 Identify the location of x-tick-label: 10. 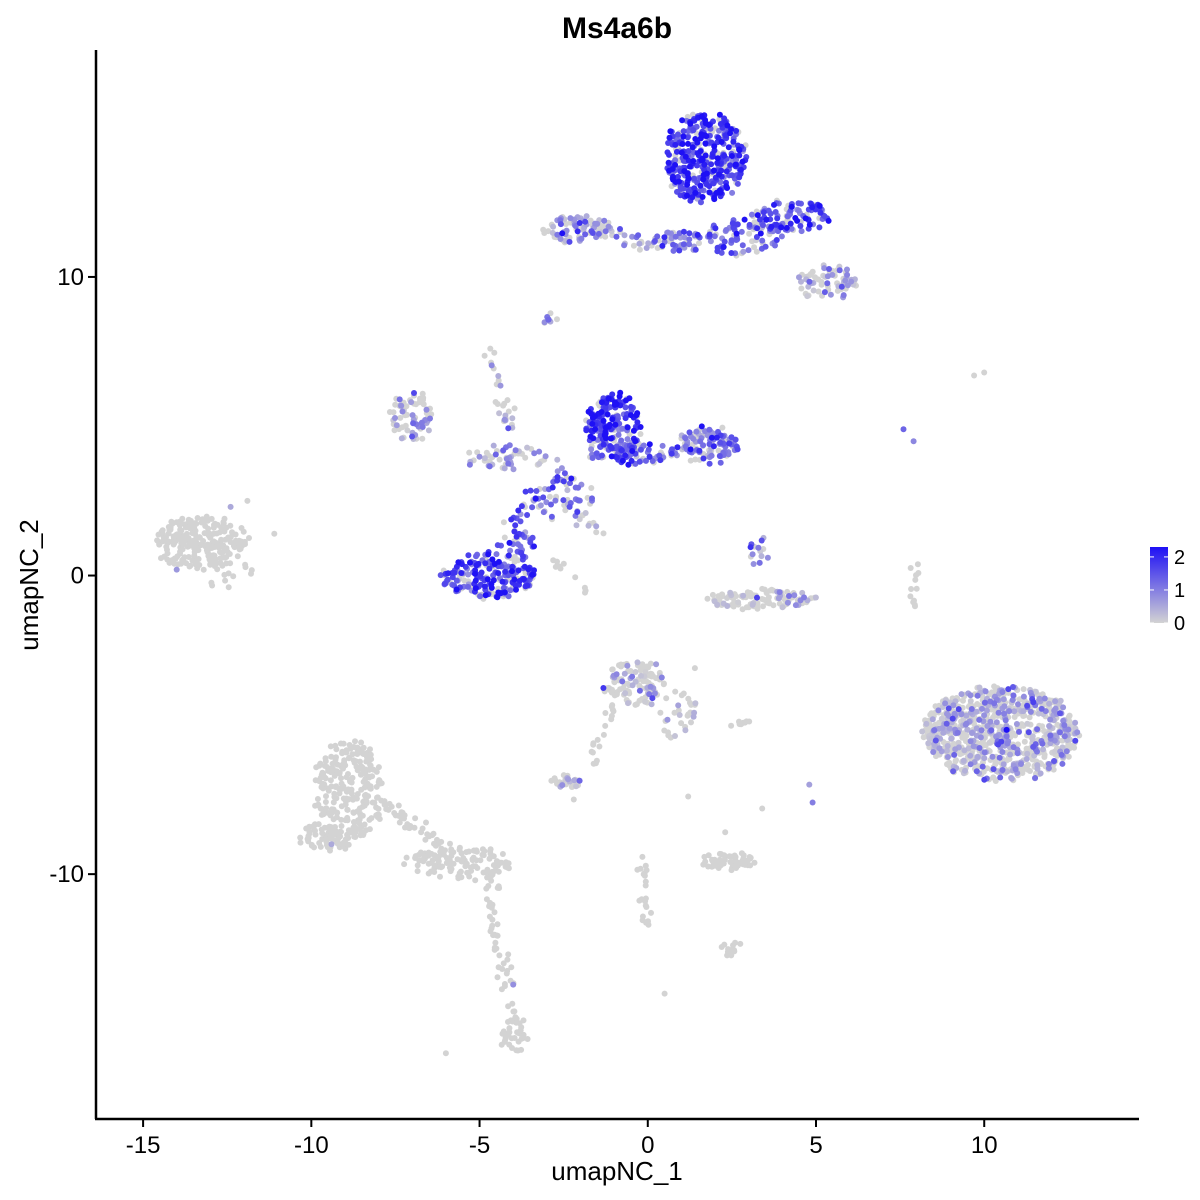
(984, 1145).